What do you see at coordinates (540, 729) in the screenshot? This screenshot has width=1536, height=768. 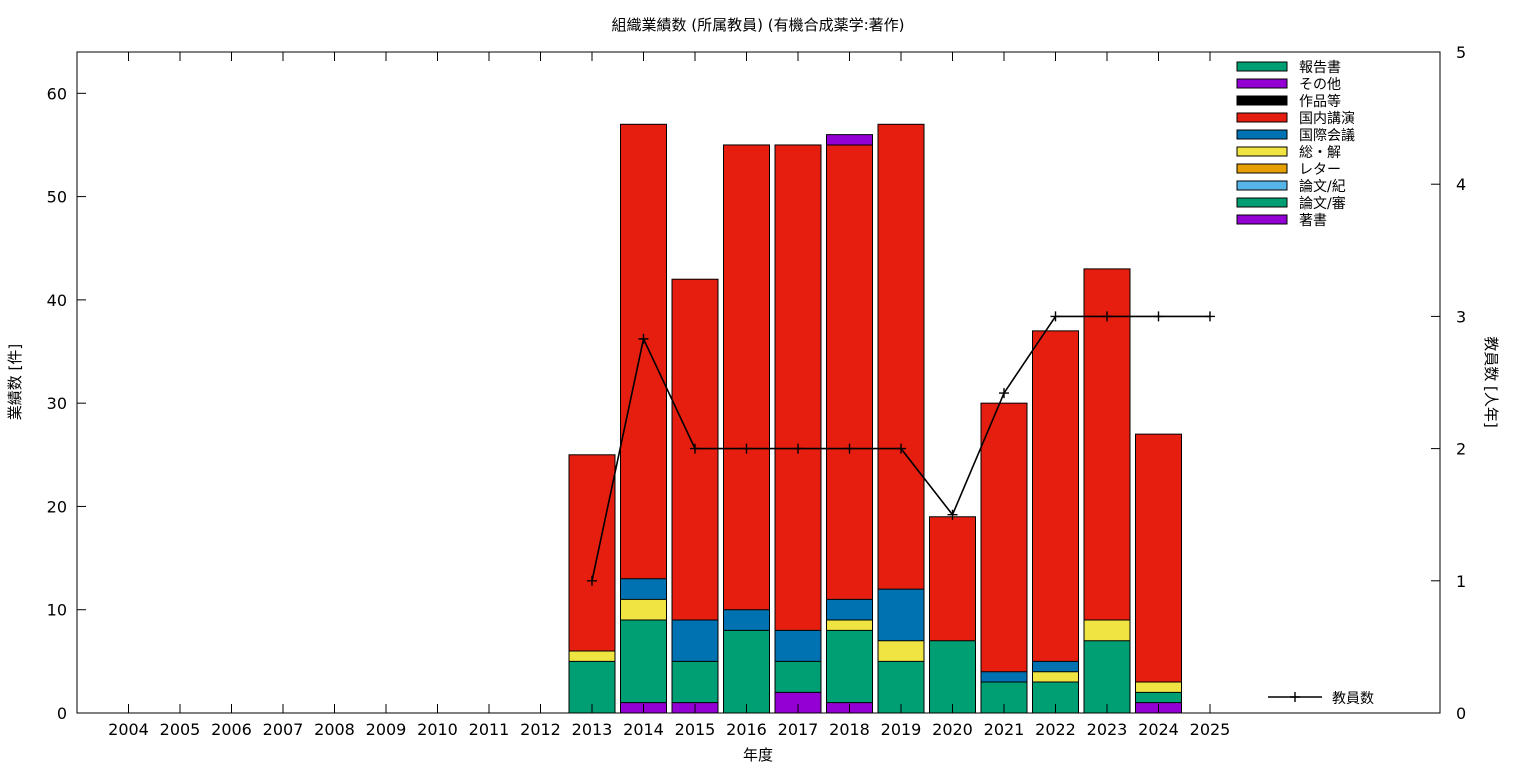 I see `x-tick-label: 2012` at bounding box center [540, 729].